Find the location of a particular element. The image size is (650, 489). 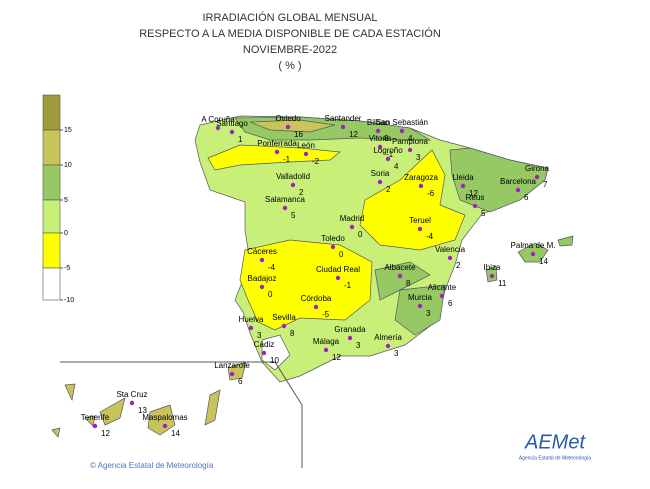

station-name: Cáceres is located at coordinates (262, 251).